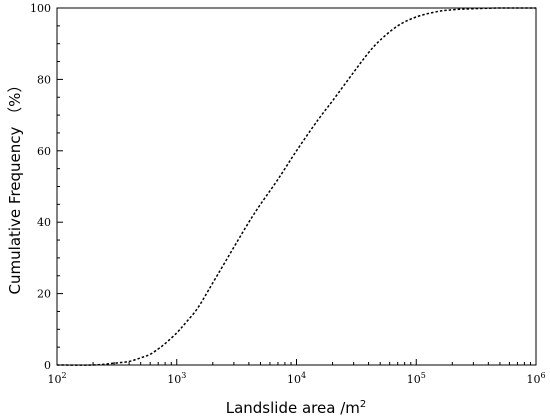 The width and height of the screenshot is (550, 420). What do you see at coordinates (363, 404) in the screenshot?
I see `x-axis-title-superscript: 2` at bounding box center [363, 404].